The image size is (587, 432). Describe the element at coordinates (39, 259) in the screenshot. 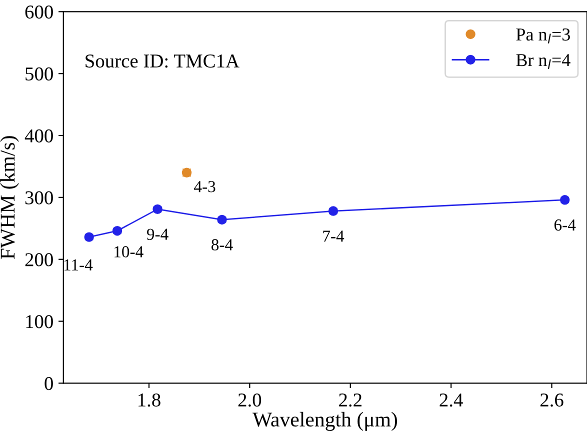

I see `y-tick-label: 200` at that location.